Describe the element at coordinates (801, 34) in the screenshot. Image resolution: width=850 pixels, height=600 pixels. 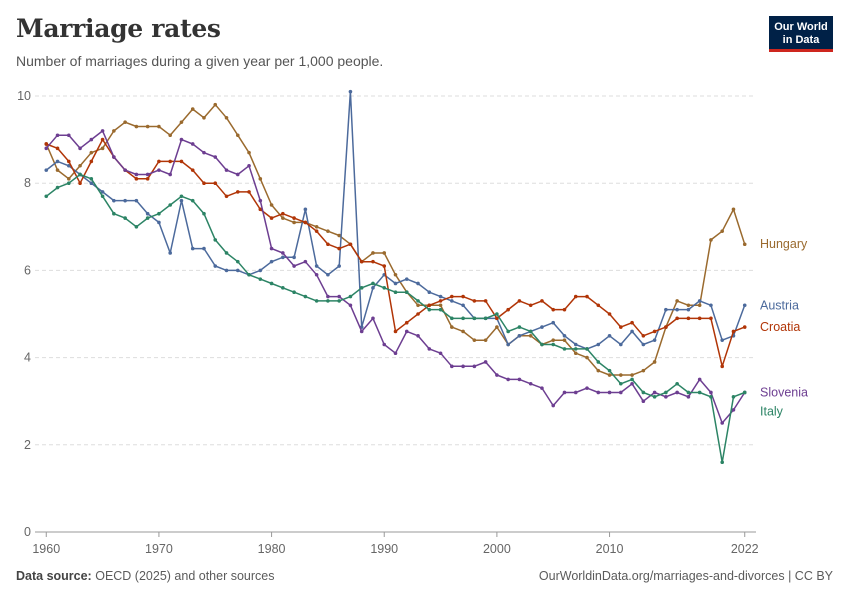
I see `owid-logo: Our World in Data` at that location.